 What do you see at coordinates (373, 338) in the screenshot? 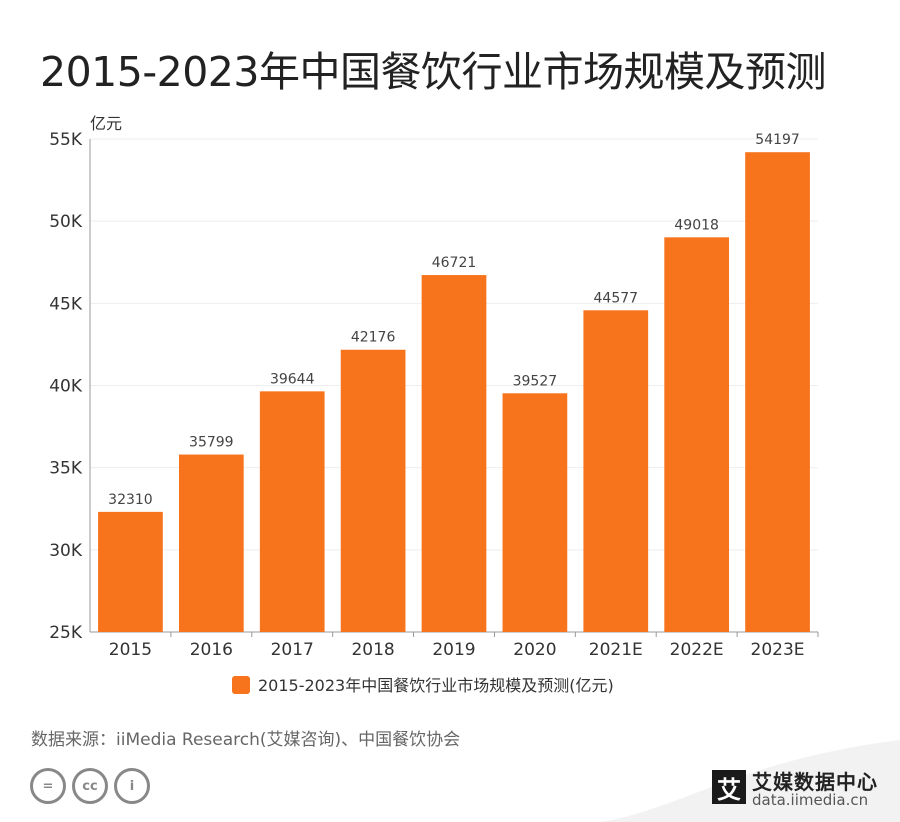
I see `data-label: 42176` at bounding box center [373, 338].